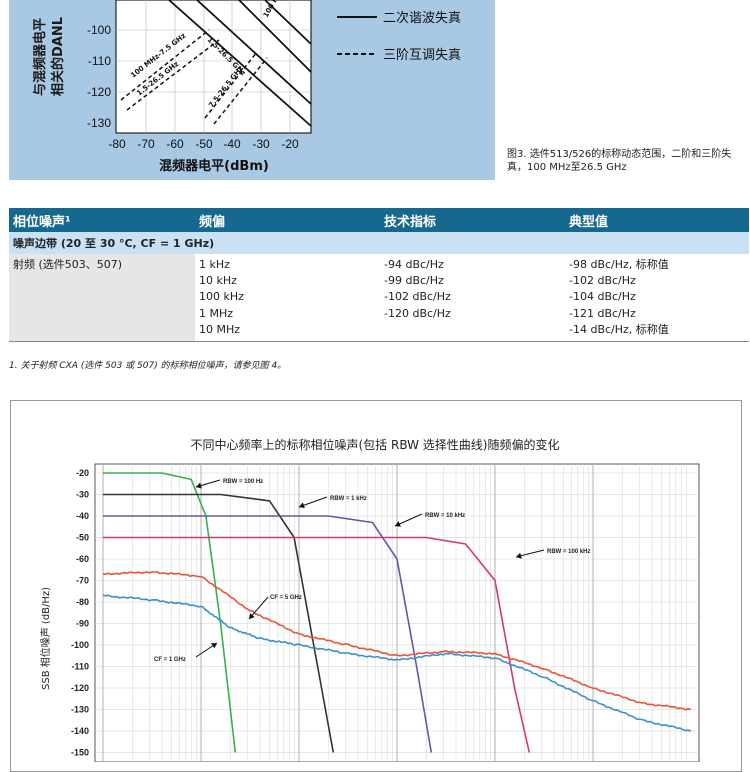 The image size is (750, 772). I want to click on series-line-rbw1k, so click(219, 623).